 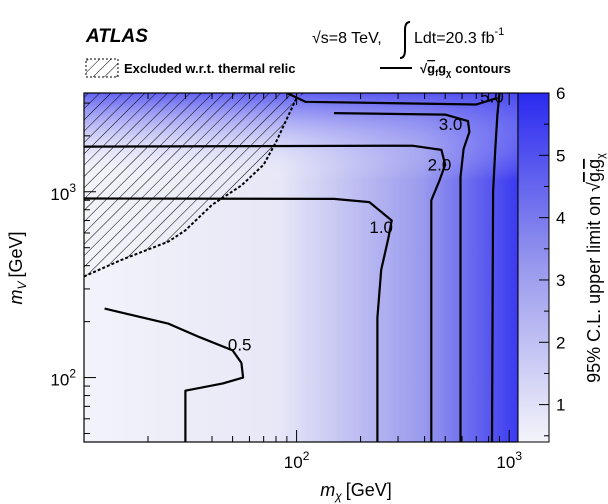 I want to click on lumi-label: Ldt=20.3 fb-1, so click(x=459, y=36).